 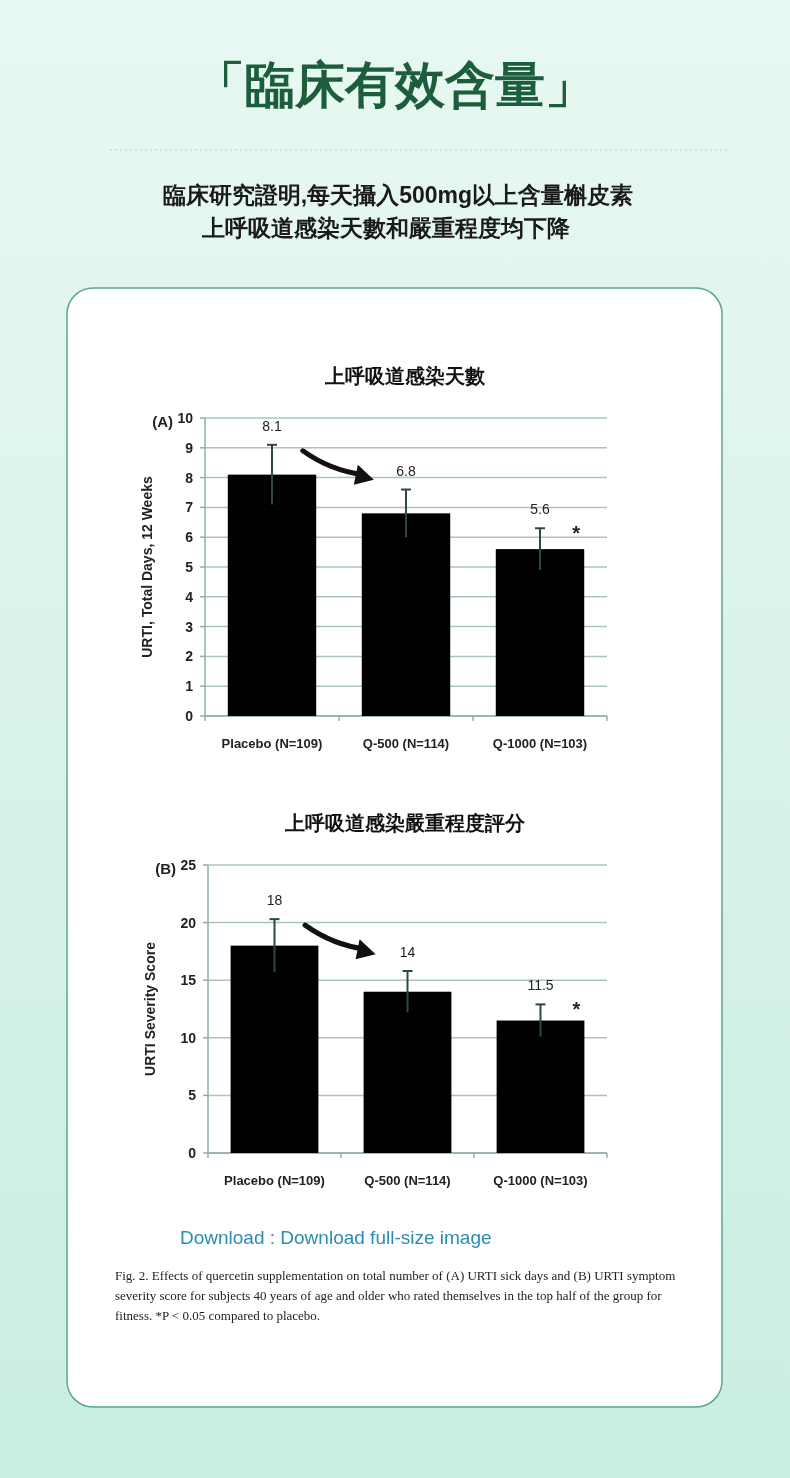 I want to click on data-label: 5.6, so click(x=540, y=509).